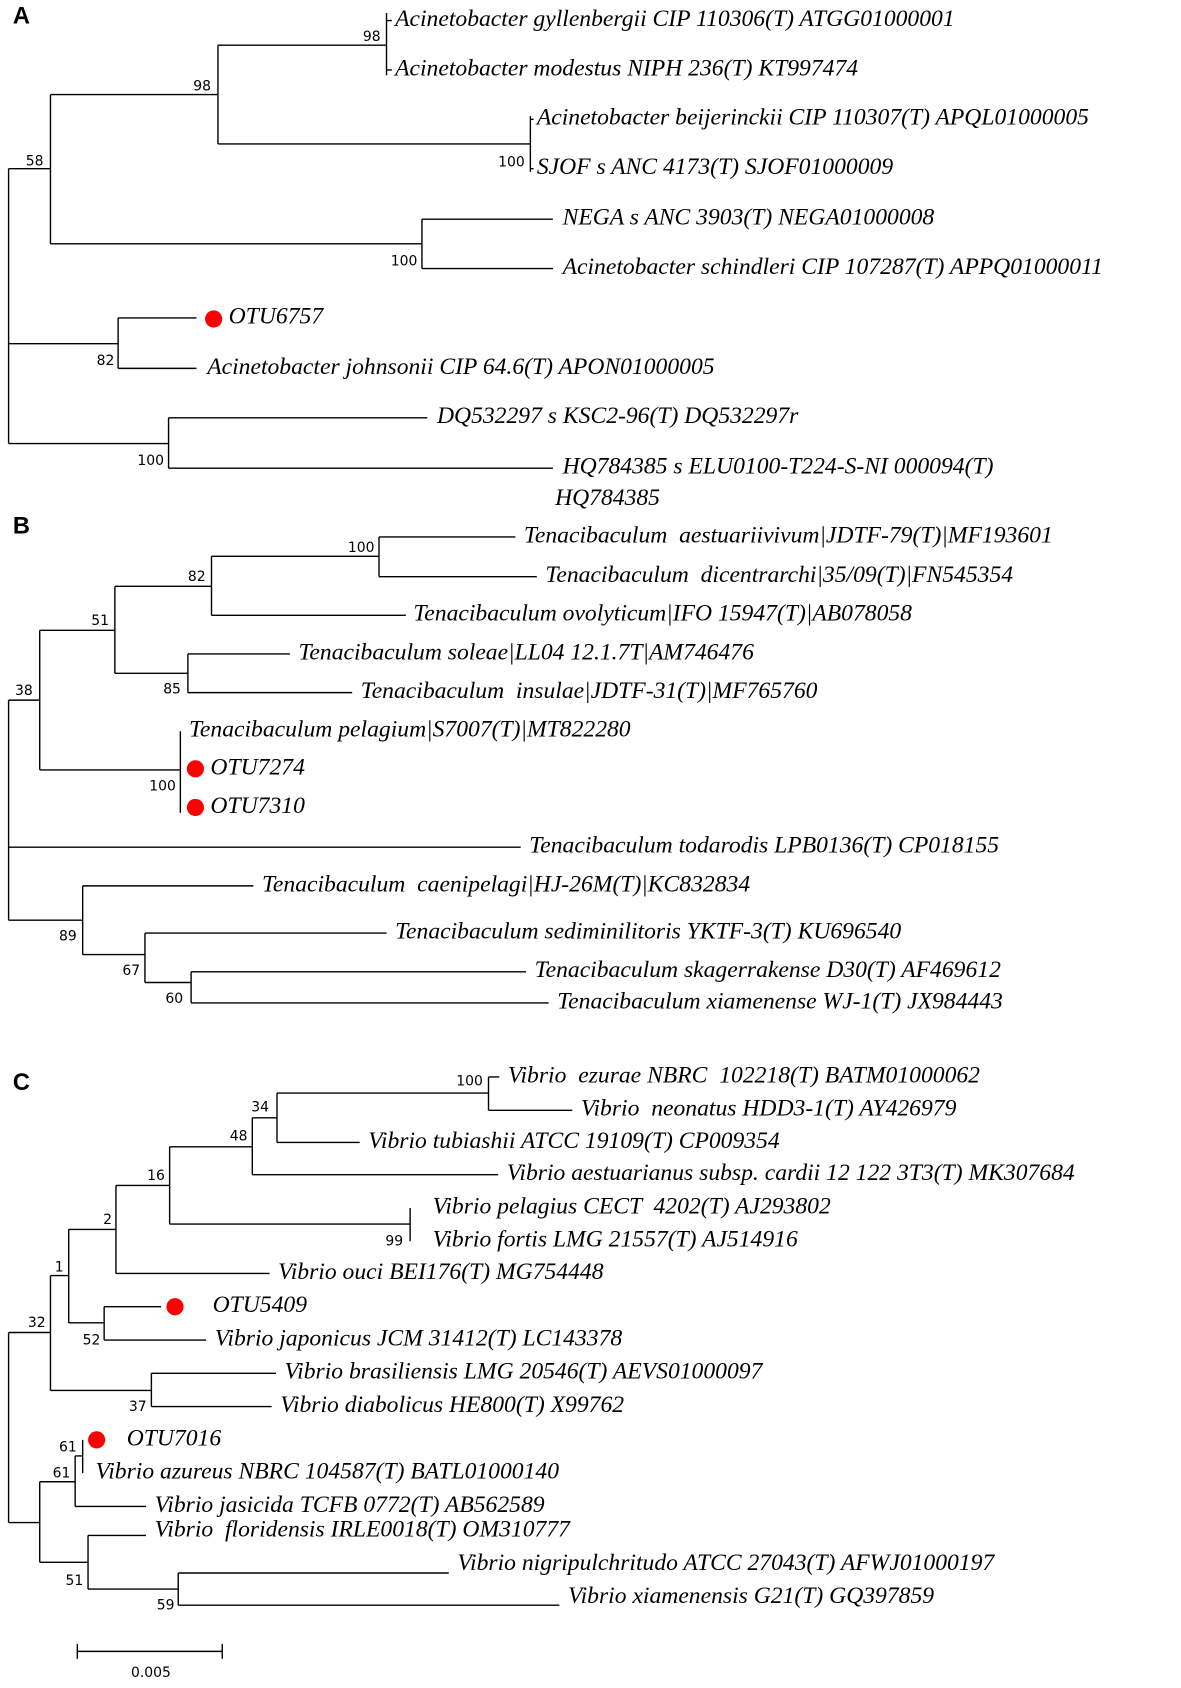 The image size is (1181, 1688). What do you see at coordinates (257, 806) in the screenshot?
I see `leaf-label: OTU7310` at bounding box center [257, 806].